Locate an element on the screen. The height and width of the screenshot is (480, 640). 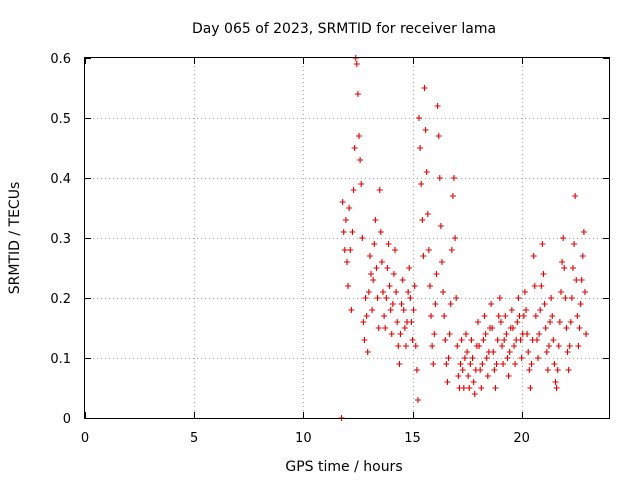
x-axis-title: GPS time / hours is located at coordinates (343, 467).